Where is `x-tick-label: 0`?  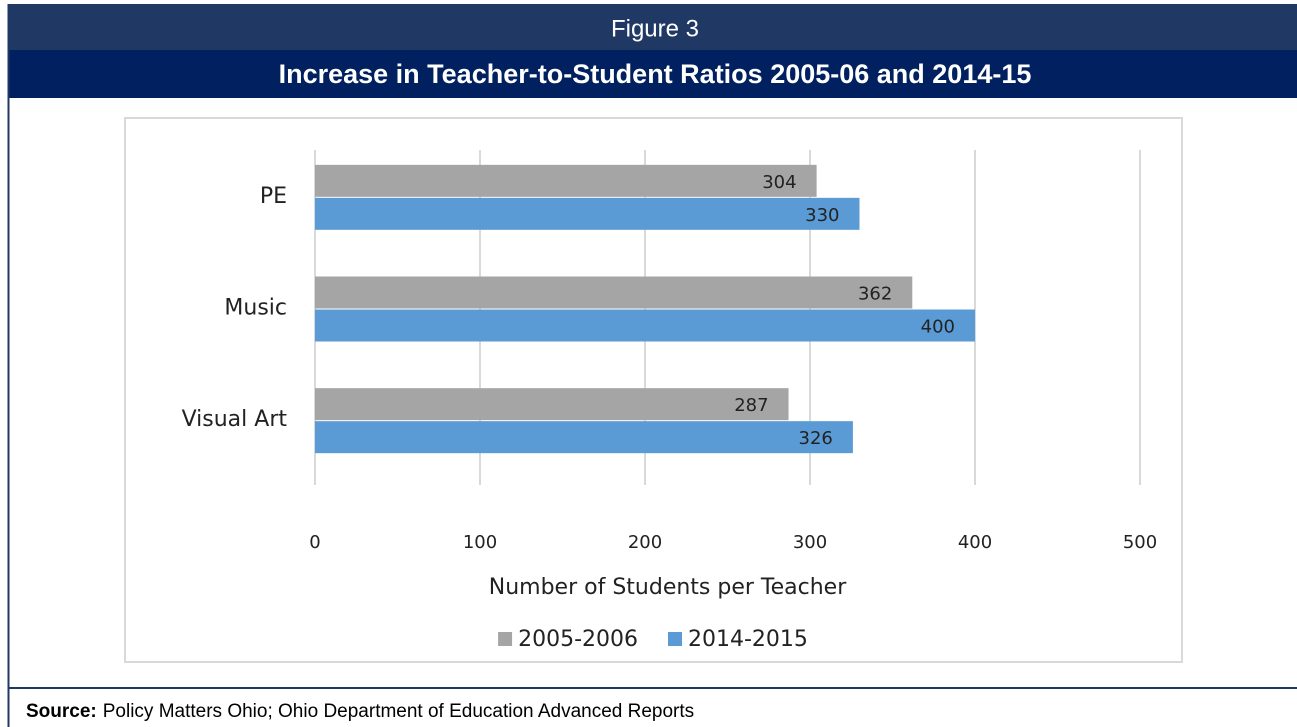
x-tick-label: 0 is located at coordinates (314, 542).